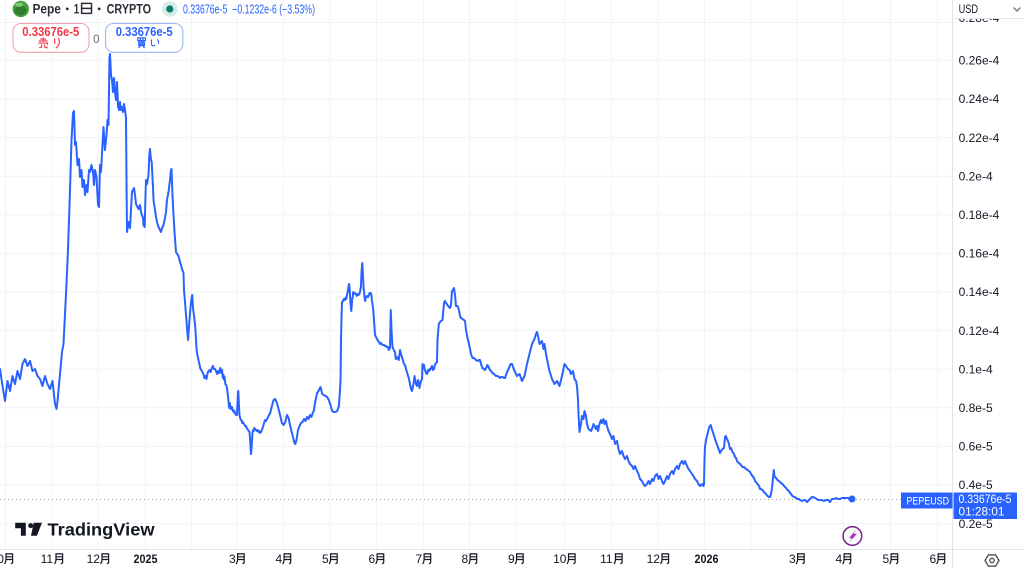 The image size is (1024, 568). What do you see at coordinates (47, 9) in the screenshot?
I see `svg-text: Pepe` at bounding box center [47, 9].